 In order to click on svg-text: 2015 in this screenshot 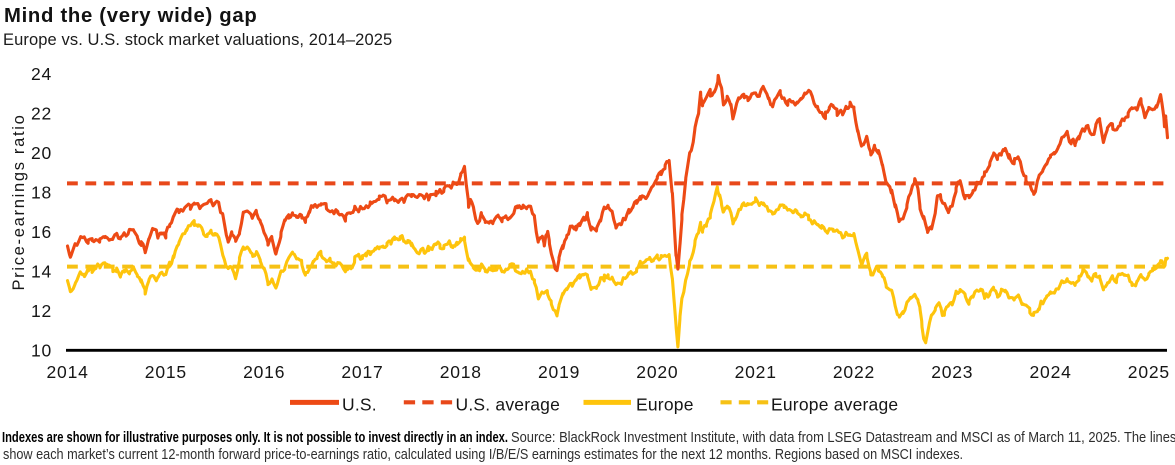, I will do `click(166, 372)`.